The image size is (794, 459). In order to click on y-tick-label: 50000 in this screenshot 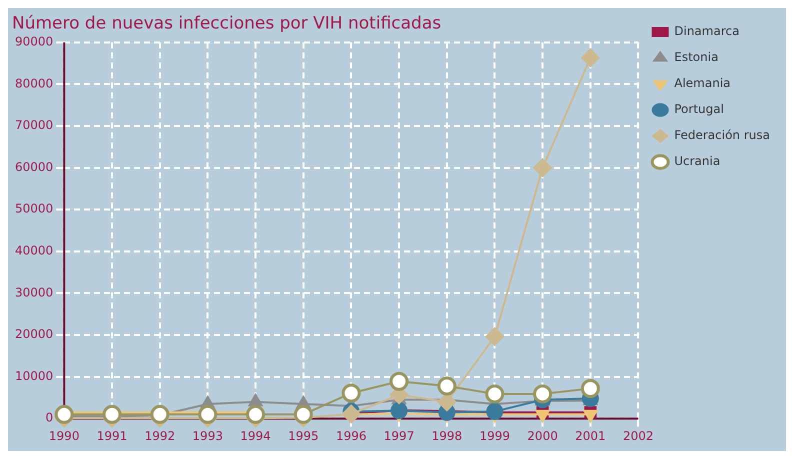, I will do `click(34, 209)`.